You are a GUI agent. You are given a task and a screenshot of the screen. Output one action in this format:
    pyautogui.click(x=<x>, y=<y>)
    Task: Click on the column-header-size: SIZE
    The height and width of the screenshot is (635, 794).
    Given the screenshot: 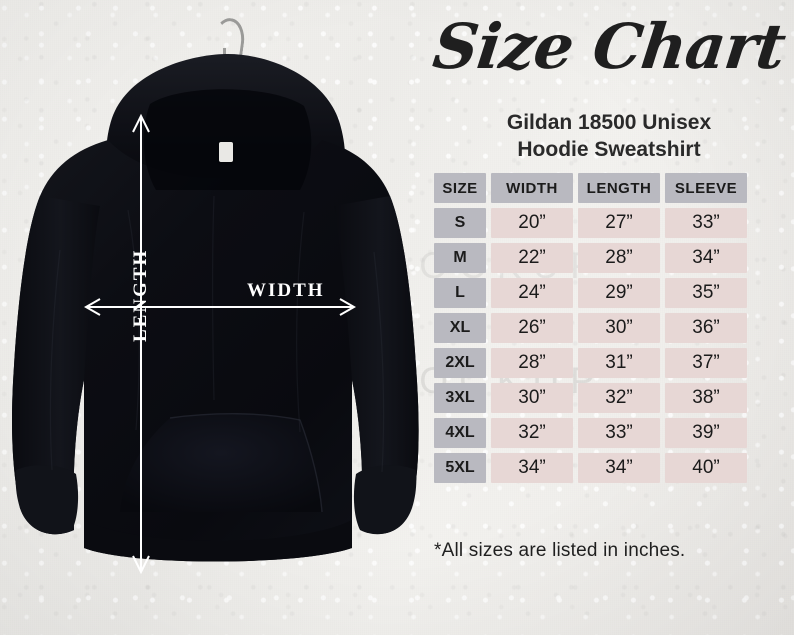 What is the action you would take?
    pyautogui.click(x=460, y=188)
    